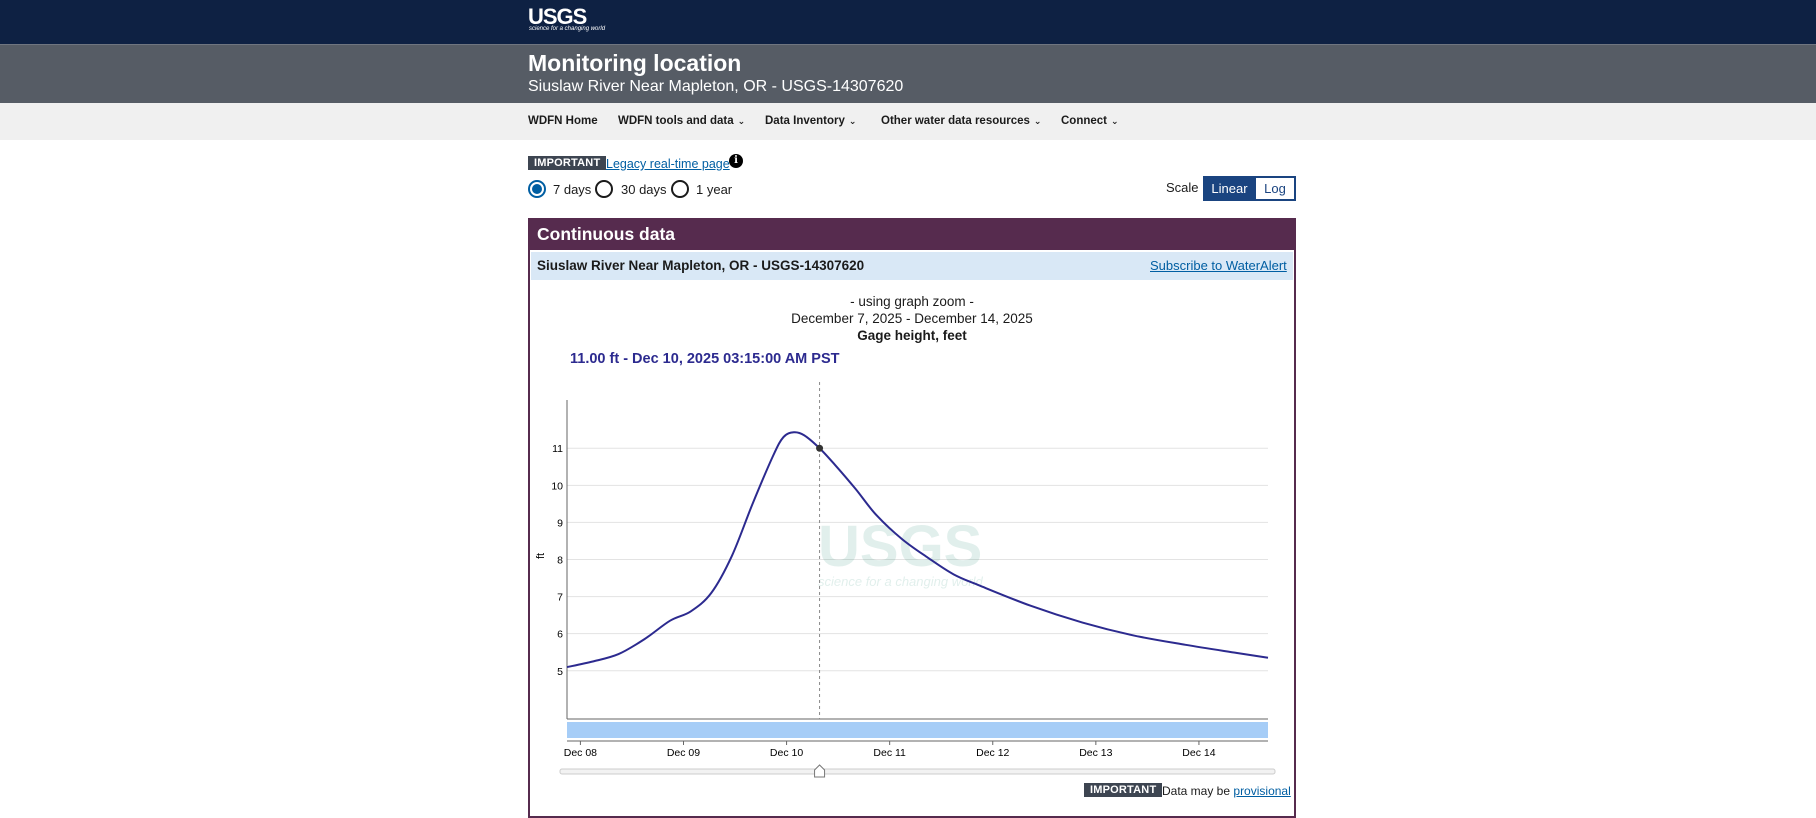 The width and height of the screenshot is (1816, 818). I want to click on nav-data-inventory: Data Inventory ⌄, so click(810, 121).